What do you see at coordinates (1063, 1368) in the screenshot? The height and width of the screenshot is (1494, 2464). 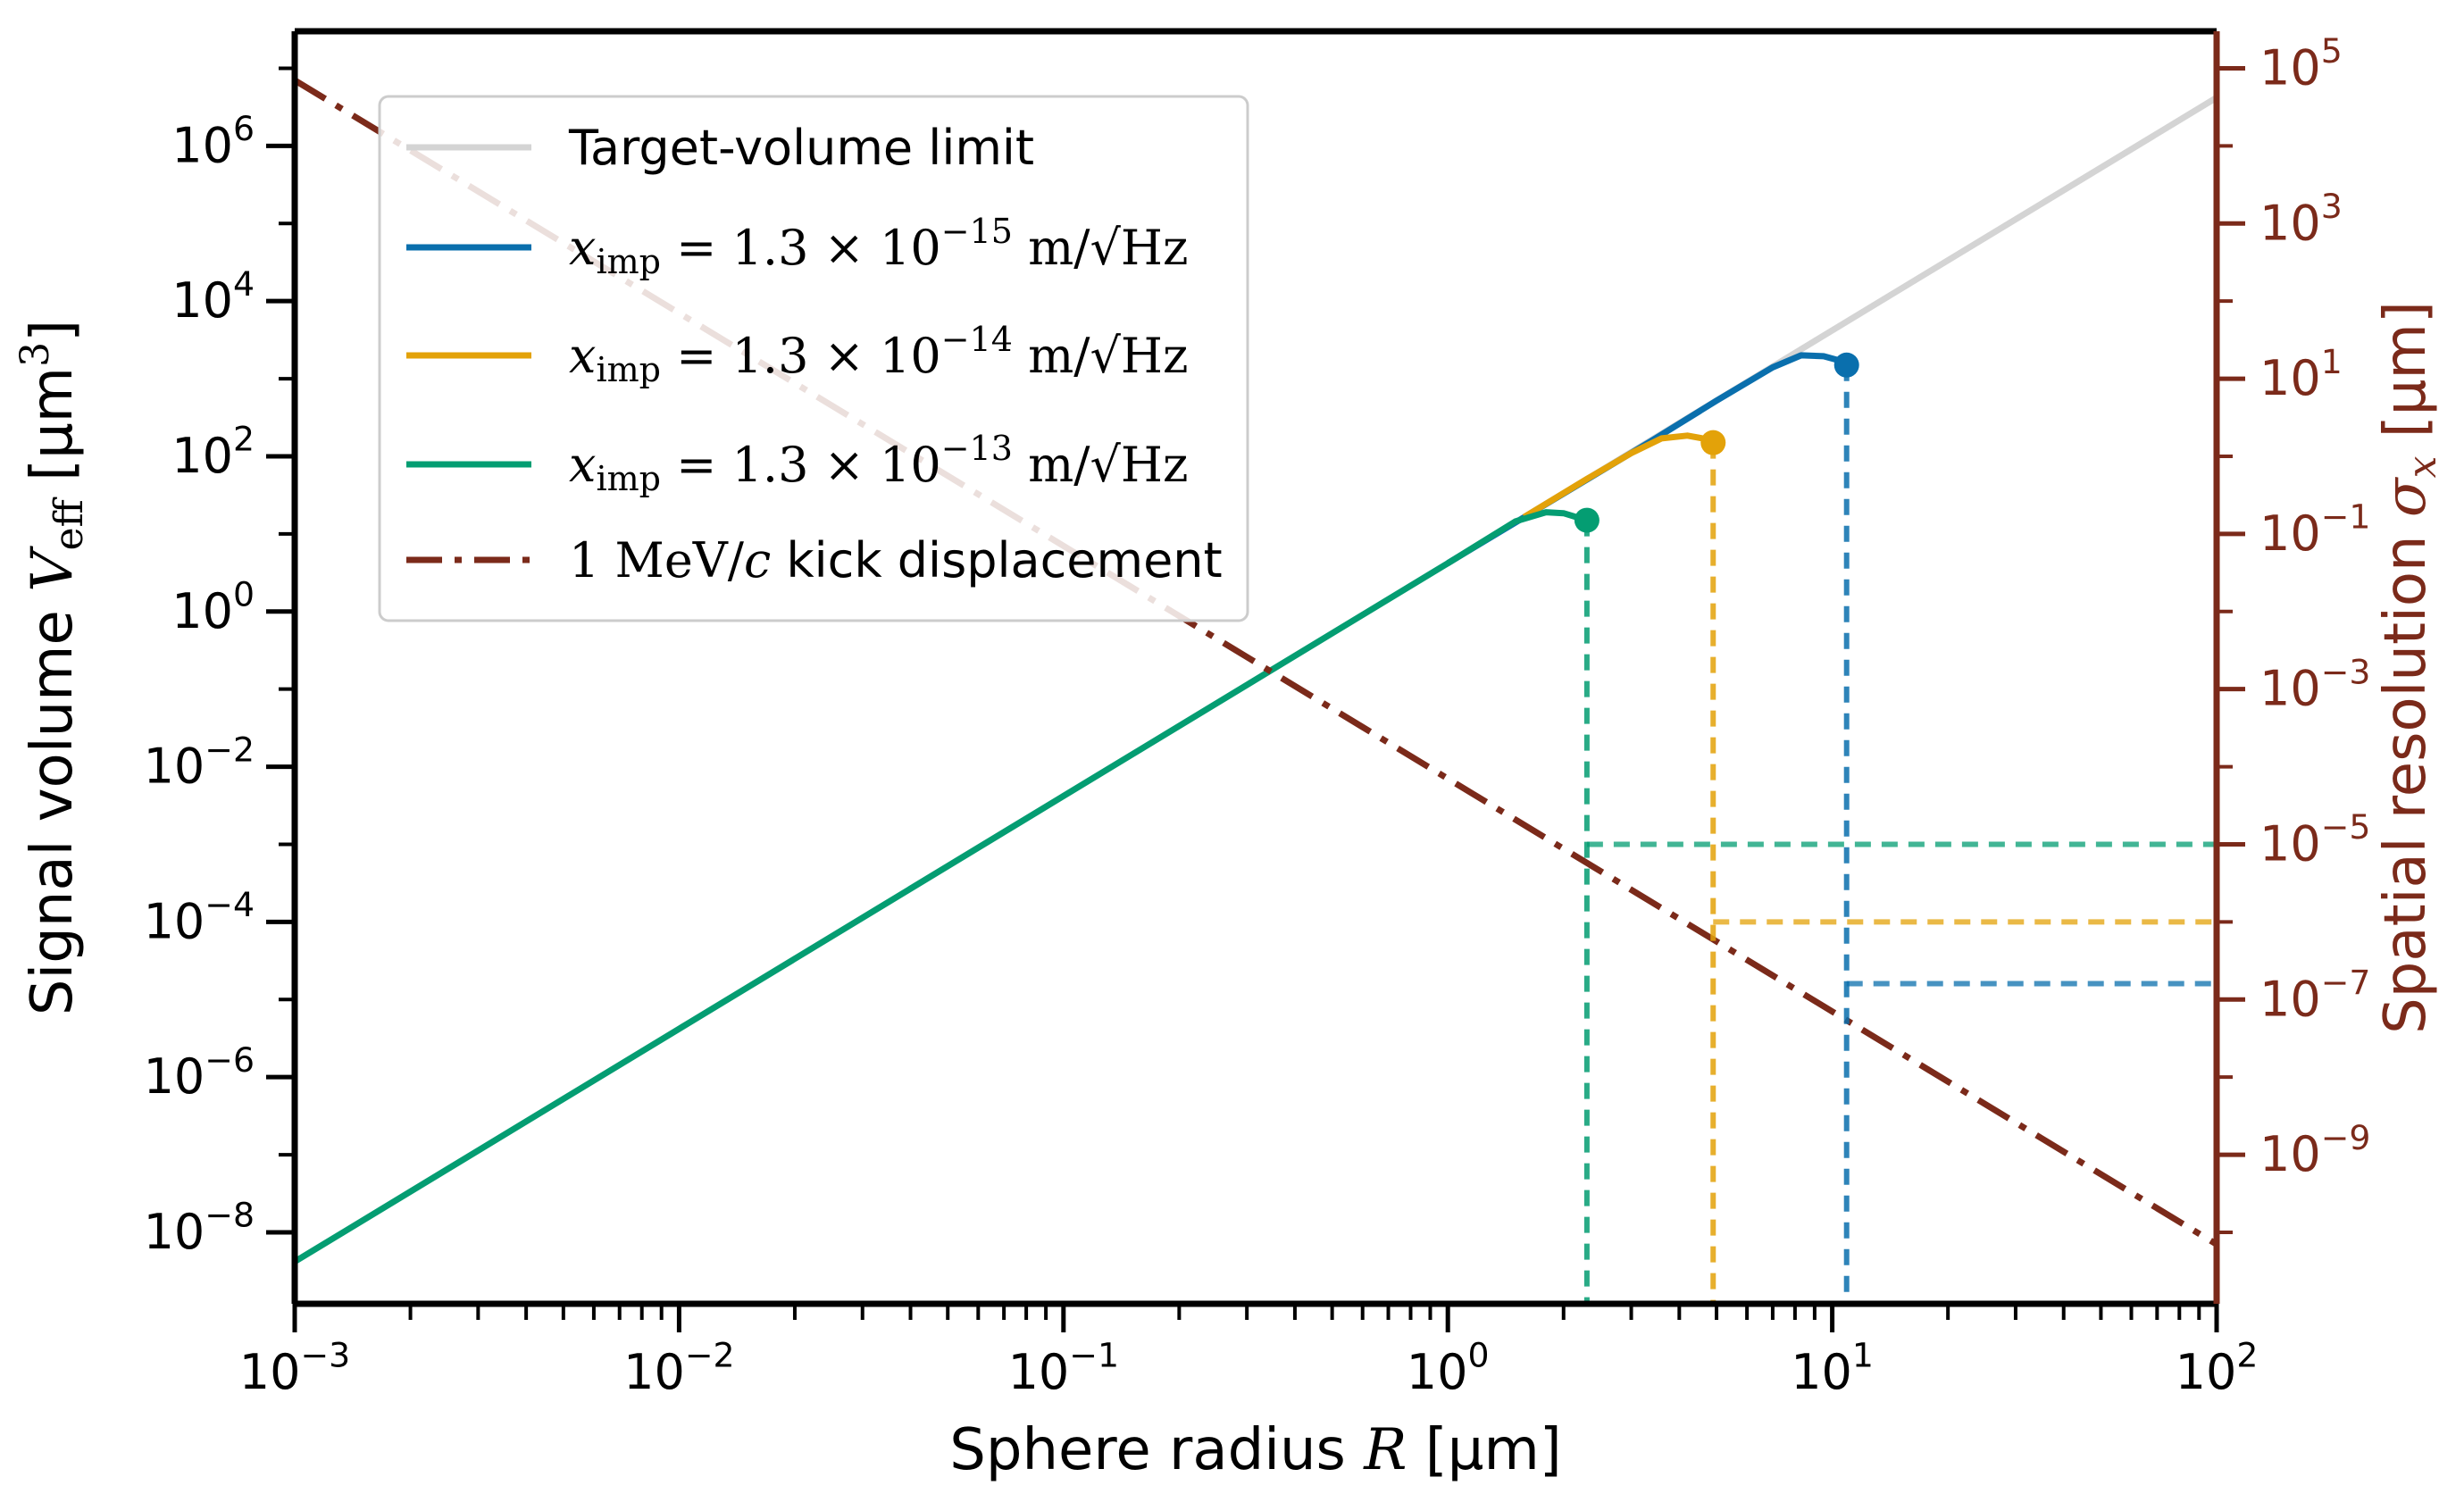 I see `x-tick-label-2: 10⁻¹` at bounding box center [1063, 1368].